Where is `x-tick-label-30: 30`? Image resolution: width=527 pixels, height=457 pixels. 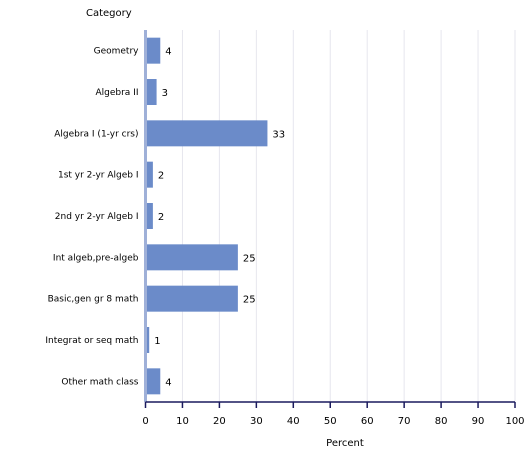
x-tick-label-30: 30 is located at coordinates (256, 421).